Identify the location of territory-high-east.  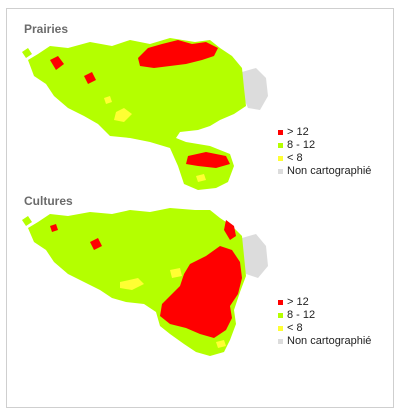
(230, 230).